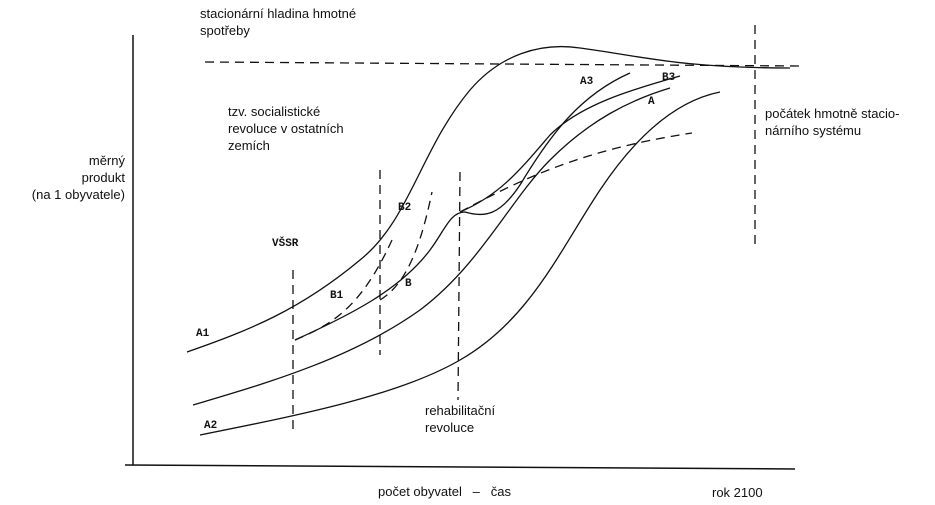 Image resolution: width=935 pixels, height=505 pixels. What do you see at coordinates (210, 426) in the screenshot?
I see `curve-label: A2` at bounding box center [210, 426].